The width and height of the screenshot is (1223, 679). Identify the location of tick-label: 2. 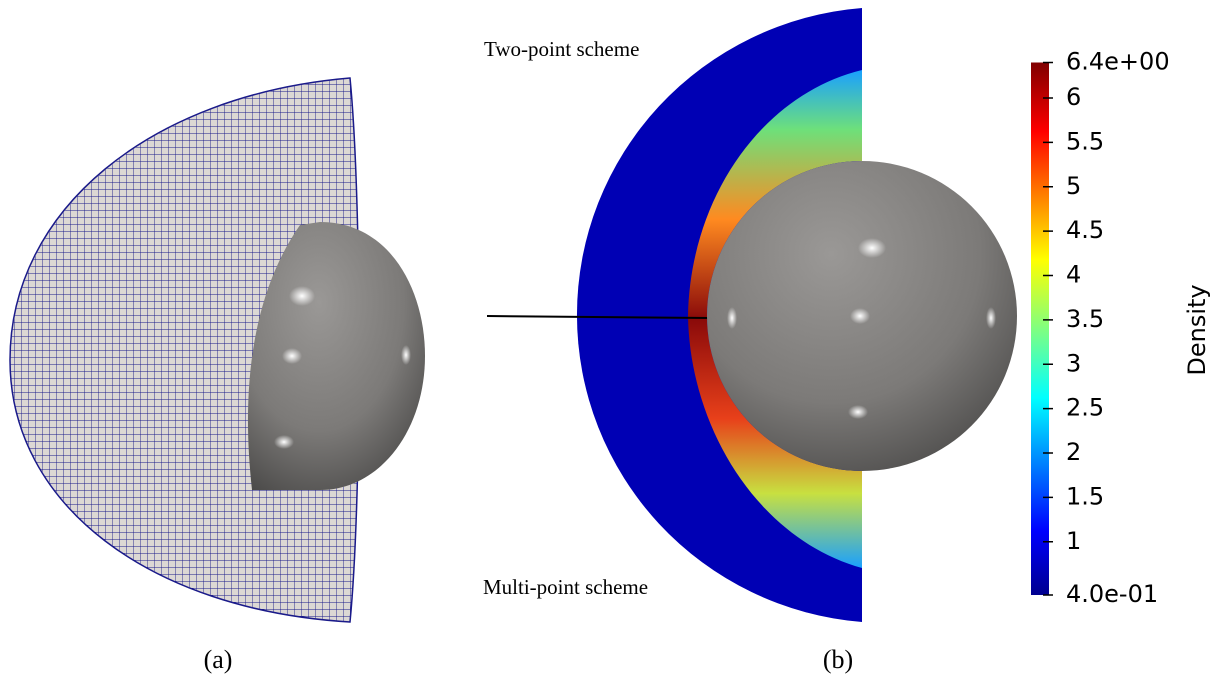
(1073, 452).